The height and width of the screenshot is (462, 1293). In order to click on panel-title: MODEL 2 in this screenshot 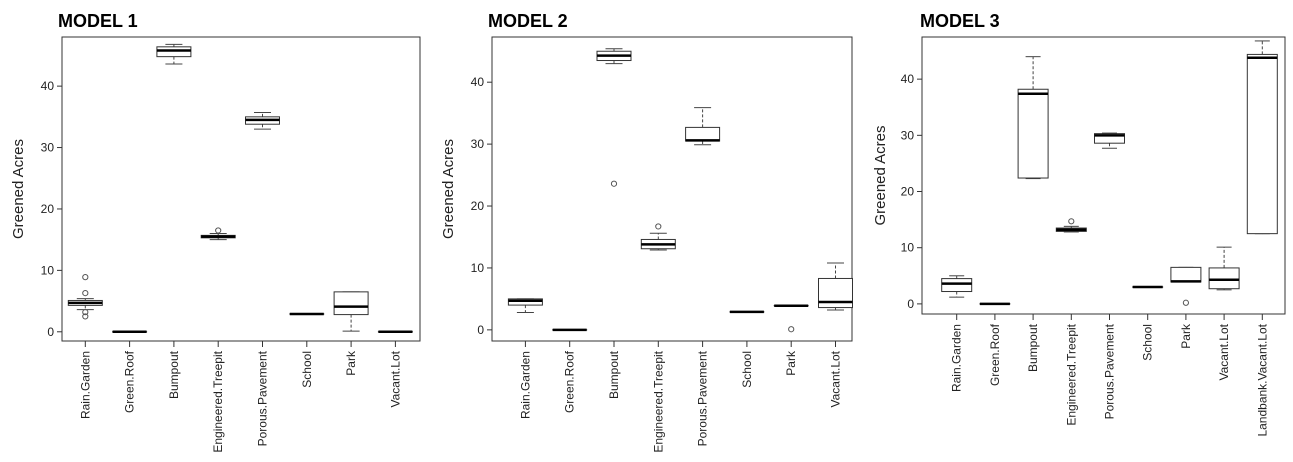, I will do `click(528, 21)`.